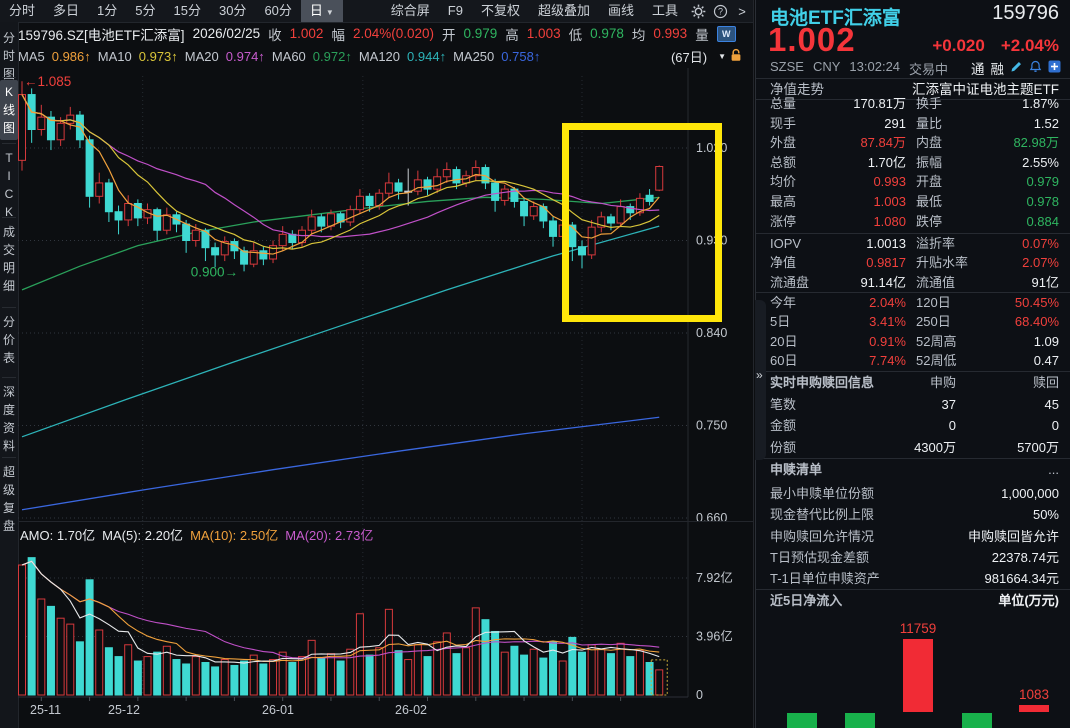 Image resolution: width=1070 pixels, height=728 pixels. I want to click on edit-icon, so click(1016, 68).